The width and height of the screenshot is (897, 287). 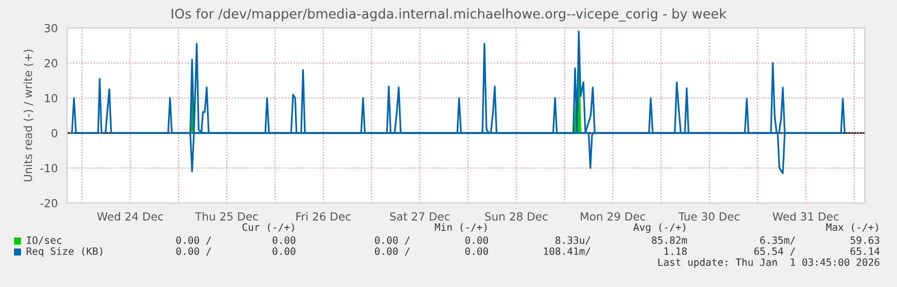 What do you see at coordinates (449, 15) in the screenshot?
I see `chart-title: IOs for /dev/mapper/bmedia-agda.internal.michaelhowe.org--vicepe_corig - by week` at bounding box center [449, 15].